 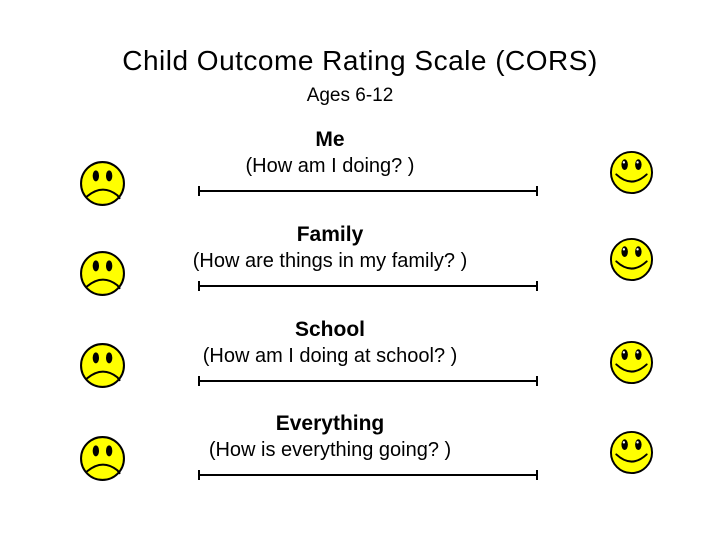 I want to click on scale-title: Family, so click(x=330, y=234).